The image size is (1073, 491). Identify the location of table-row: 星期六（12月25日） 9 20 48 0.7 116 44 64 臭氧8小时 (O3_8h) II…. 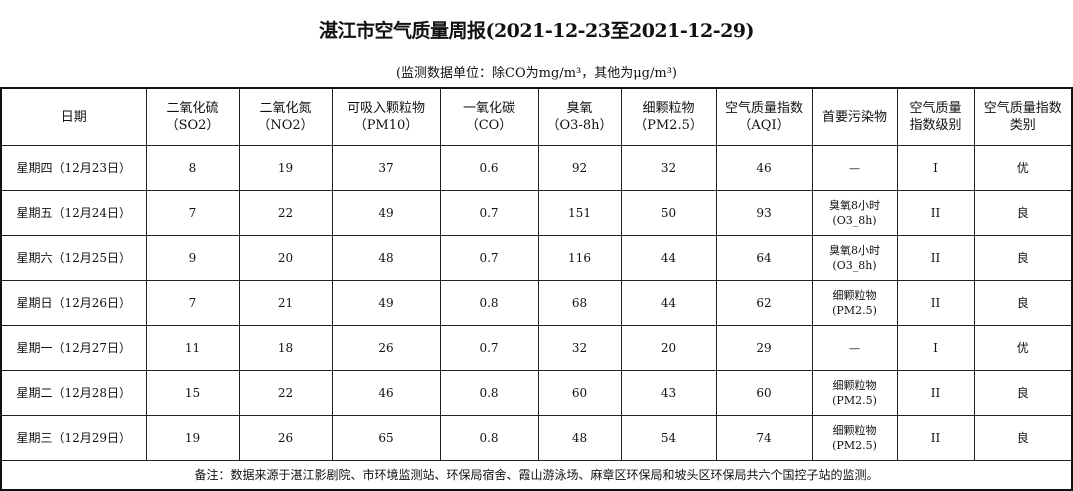
(536, 258).